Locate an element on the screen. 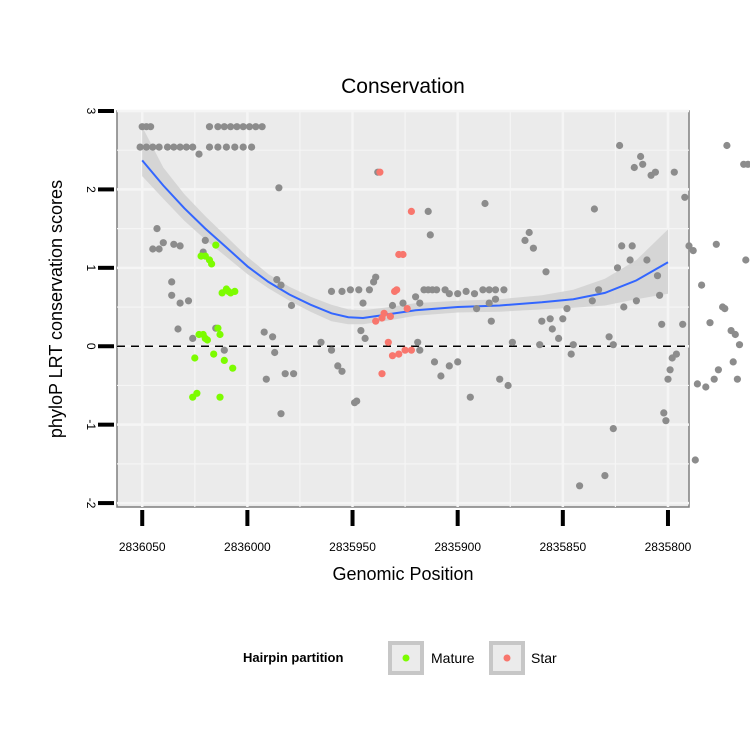 Image resolution: width=750 pixels, height=750 pixels. legend-title: Hairpin partition is located at coordinates (293, 657).